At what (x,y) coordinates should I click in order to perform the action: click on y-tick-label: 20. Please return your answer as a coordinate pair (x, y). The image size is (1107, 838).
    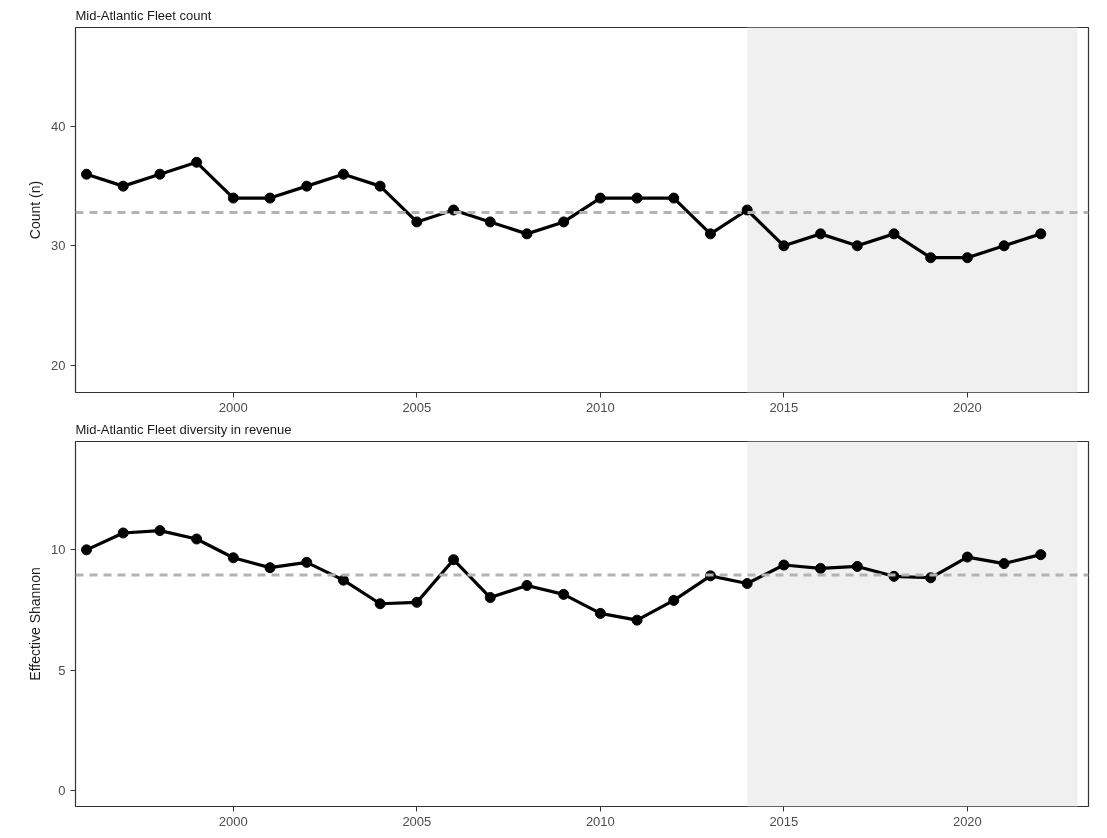
    Looking at the image, I should click on (58, 365).